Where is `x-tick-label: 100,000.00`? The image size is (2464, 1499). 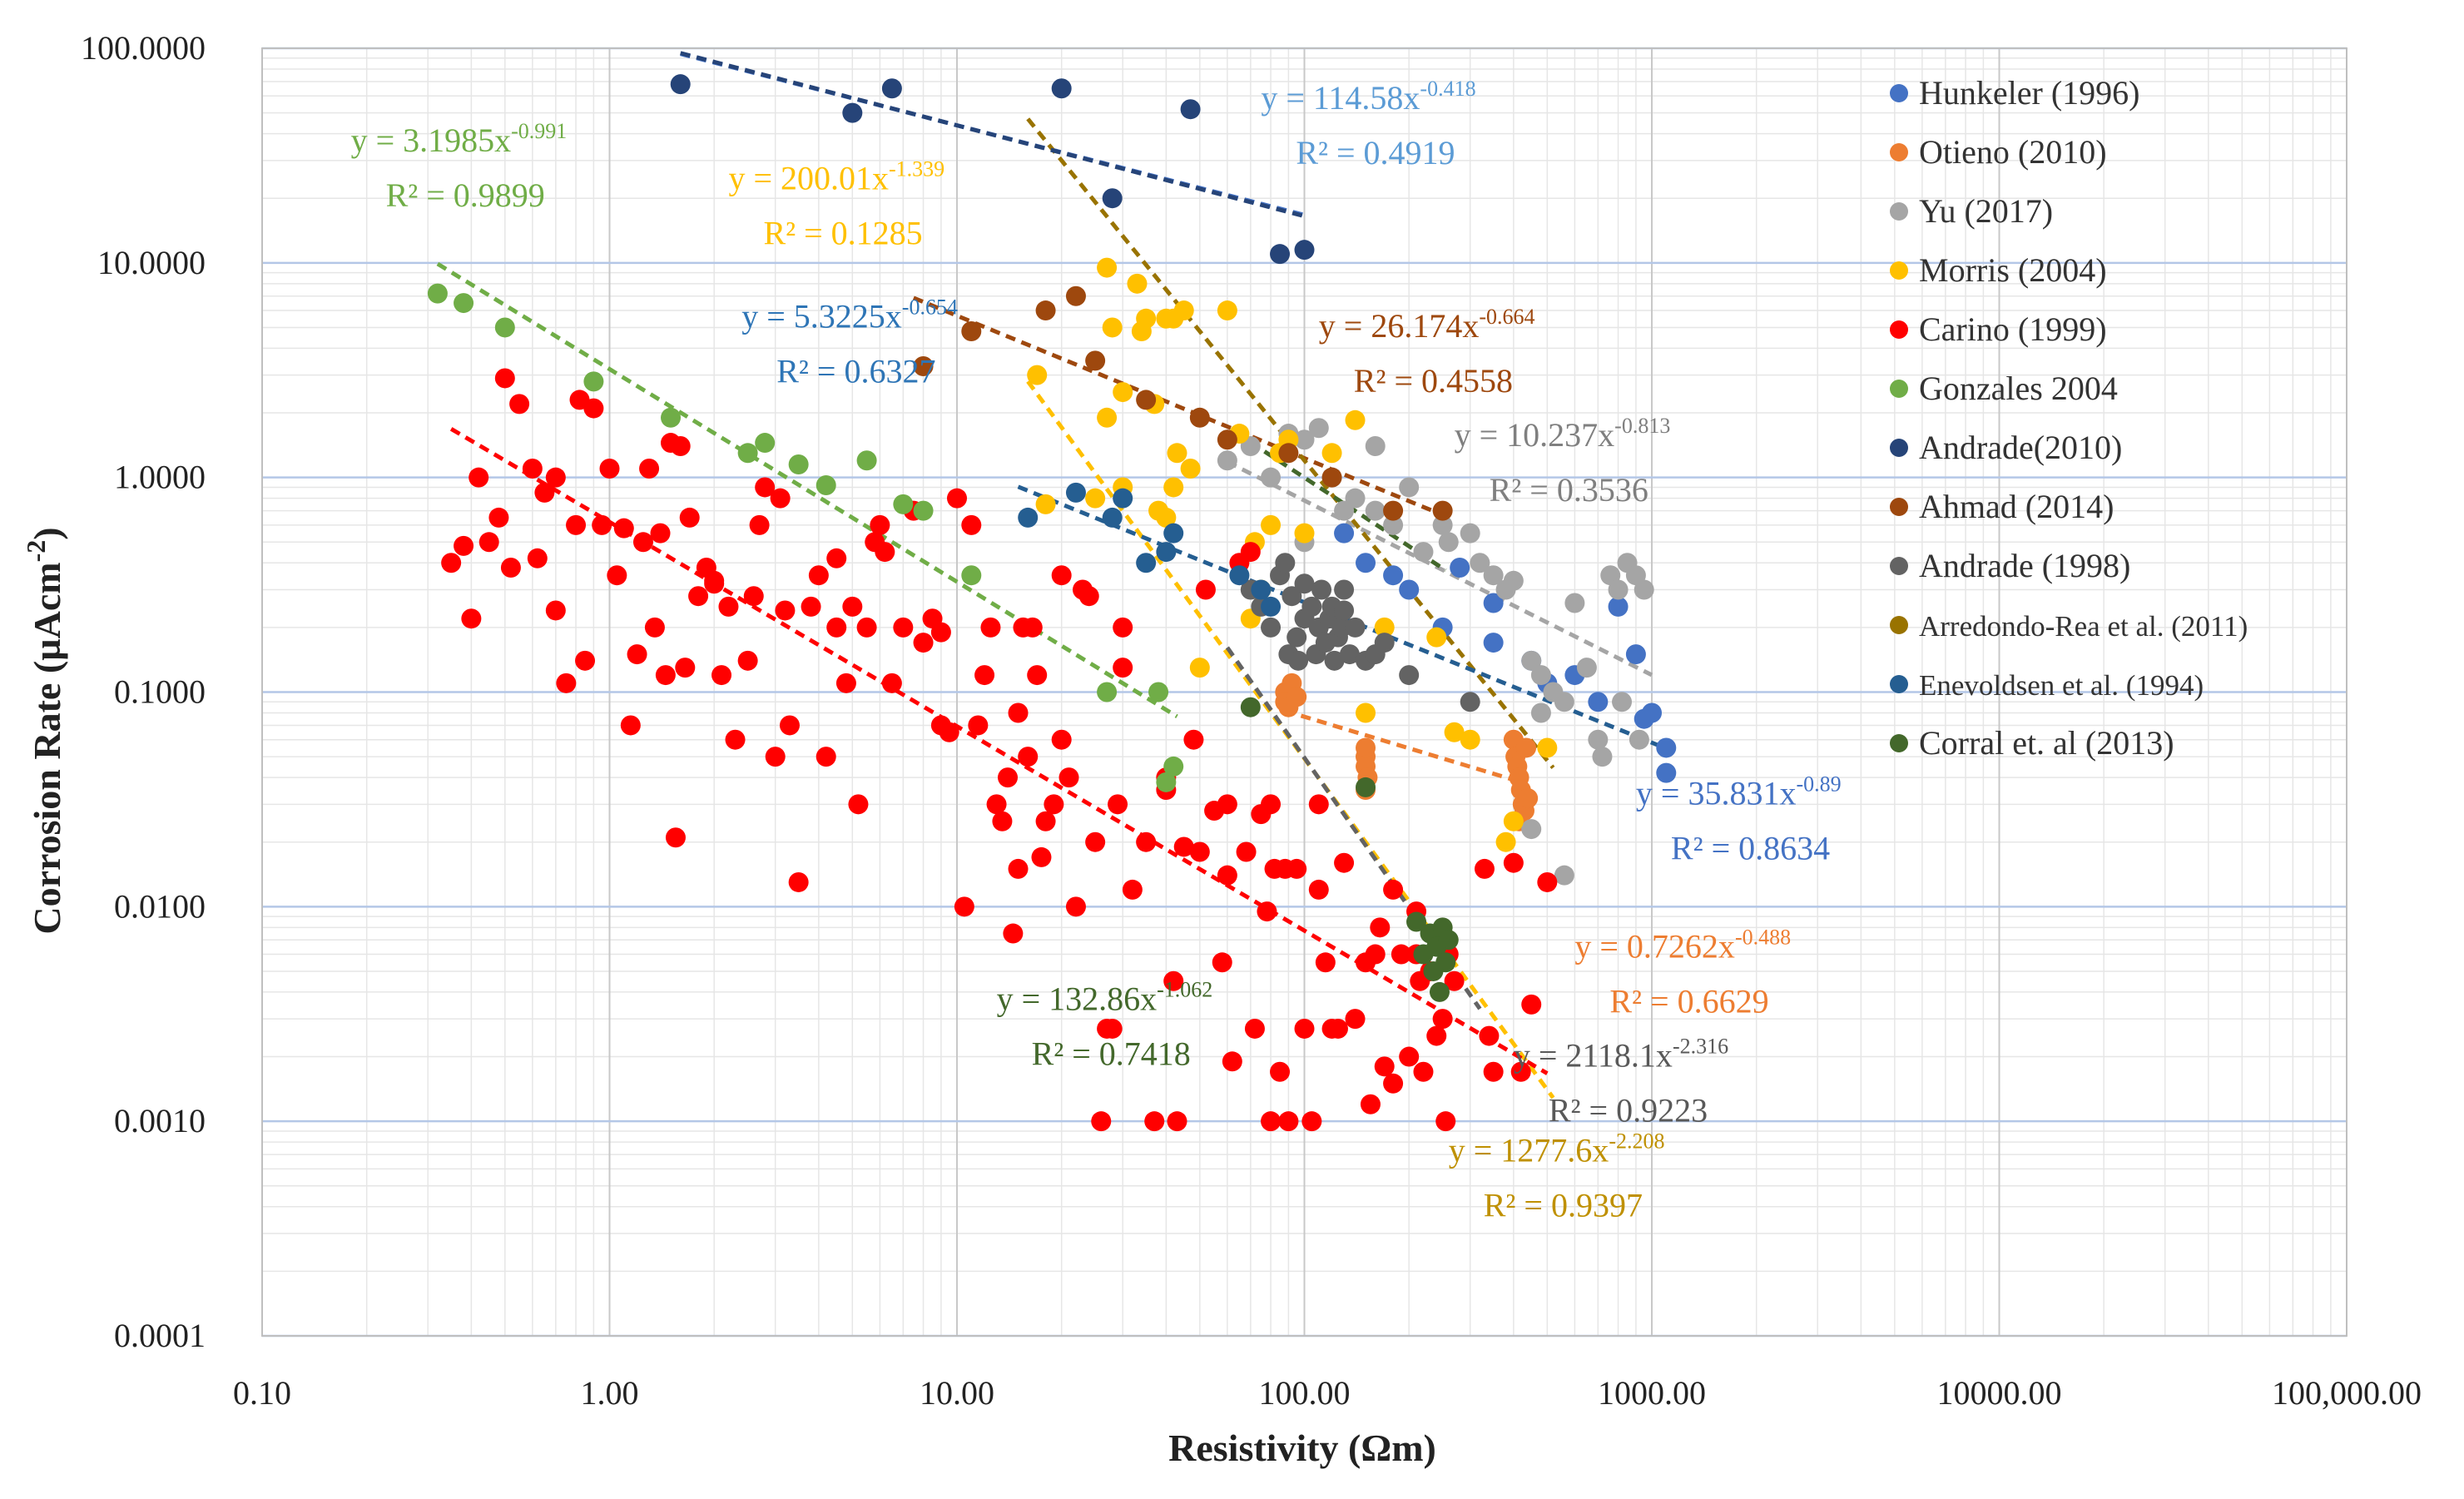
x-tick-label: 100,000.00 is located at coordinates (2347, 1393).